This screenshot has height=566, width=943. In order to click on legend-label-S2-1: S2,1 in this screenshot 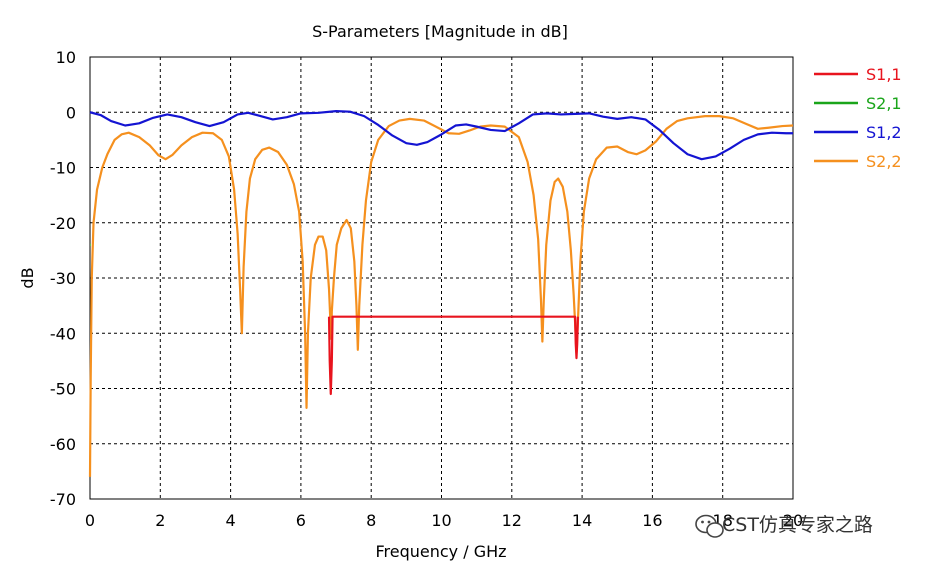, I will do `click(884, 103)`.